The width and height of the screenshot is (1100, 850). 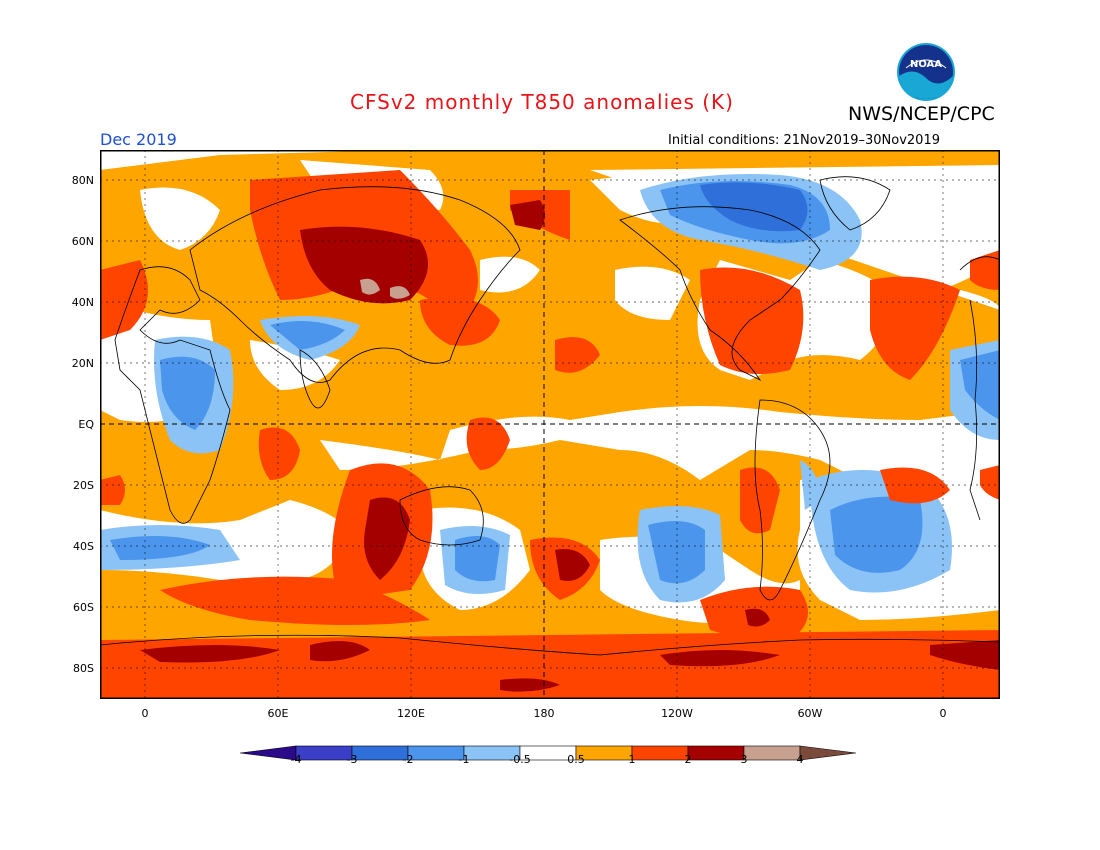 What do you see at coordinates (632, 759) in the screenshot?
I see `legend-tick: 1` at bounding box center [632, 759].